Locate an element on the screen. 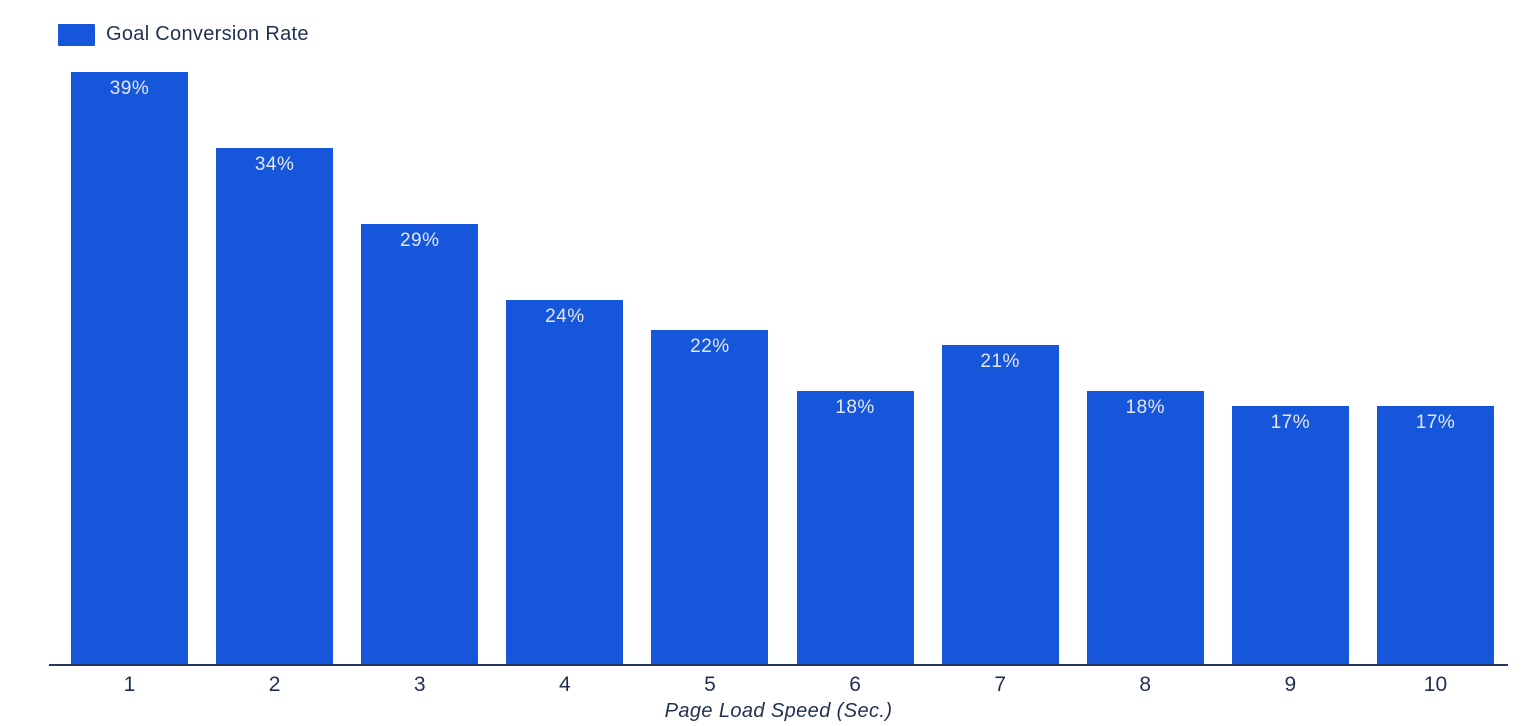 This screenshot has height=726, width=1536. x-tick-label: 6 is located at coordinates (855, 684).